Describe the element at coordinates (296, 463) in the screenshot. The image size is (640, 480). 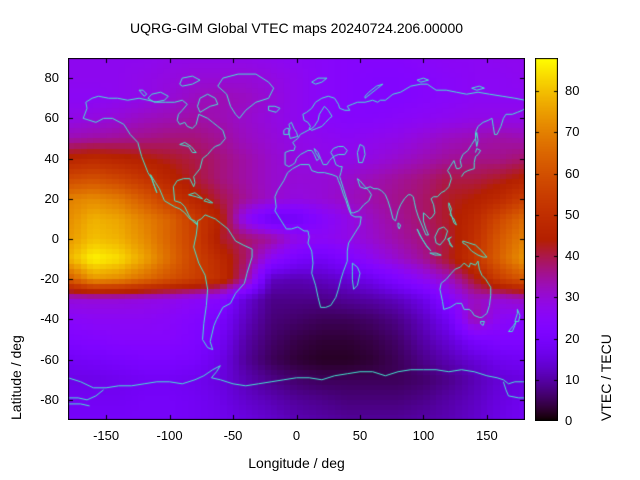
I see `x-axis-label: Longitude / deg` at that location.